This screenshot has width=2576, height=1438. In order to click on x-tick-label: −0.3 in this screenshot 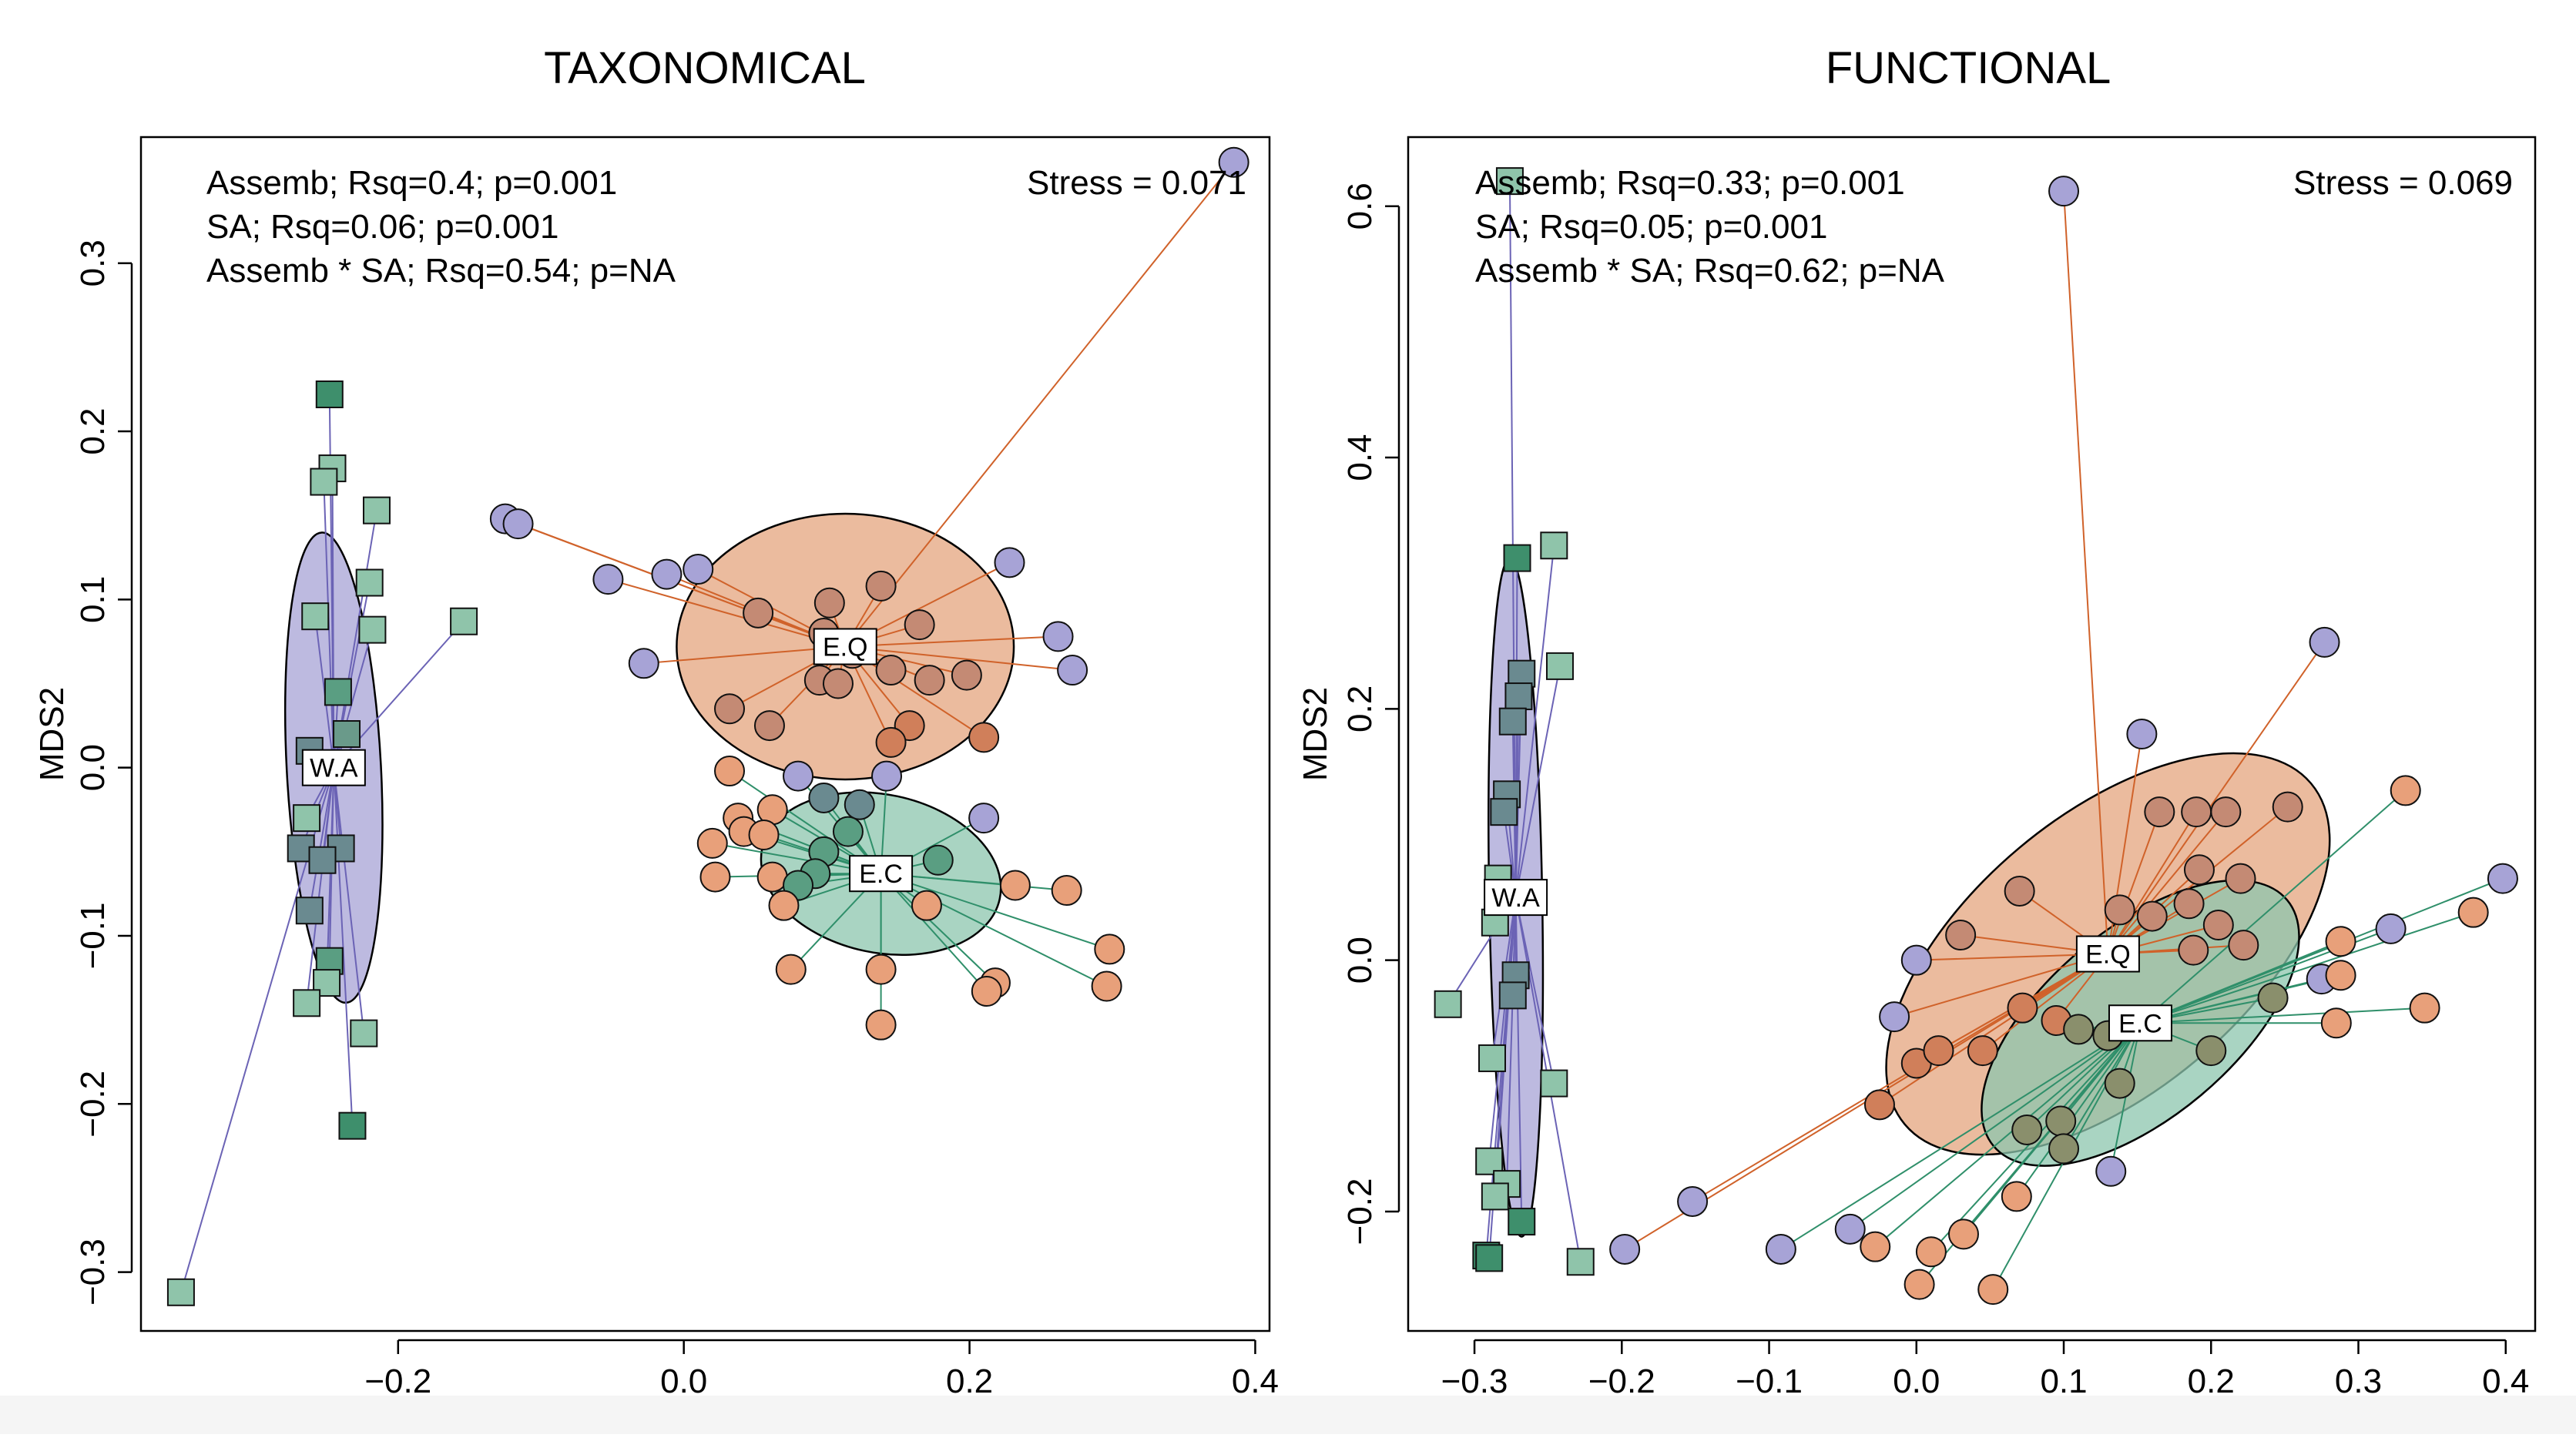, I will do `click(1474, 1381)`.